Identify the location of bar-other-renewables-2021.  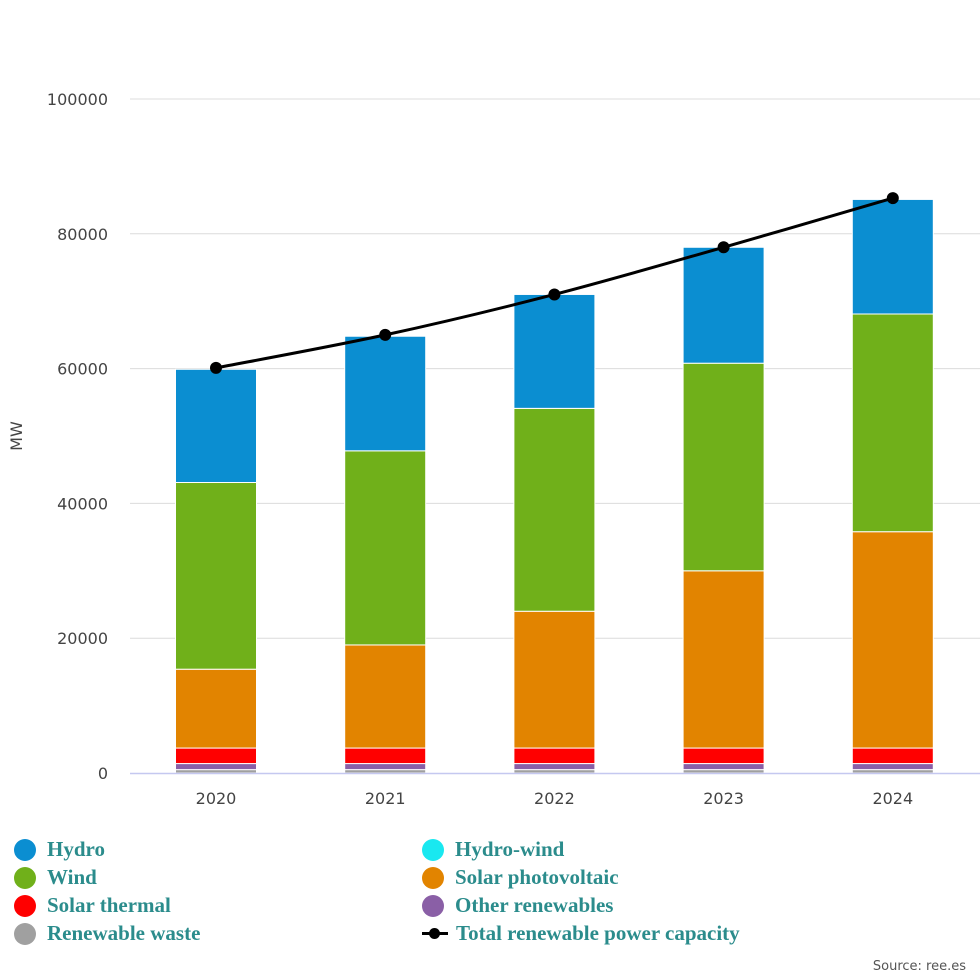
(385, 767).